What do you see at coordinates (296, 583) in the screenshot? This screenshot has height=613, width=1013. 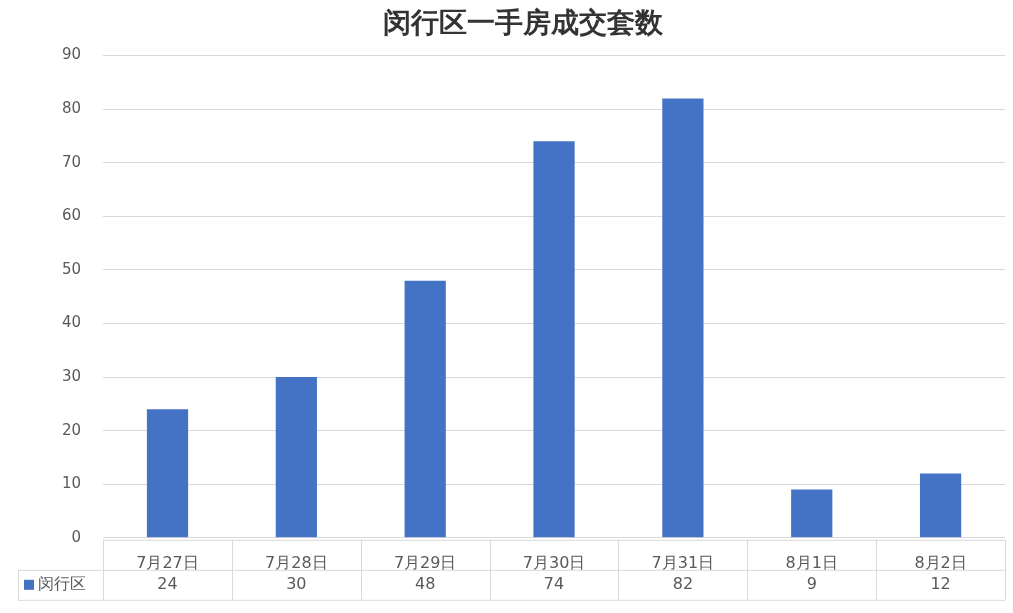 I see `data-label: 30` at bounding box center [296, 583].